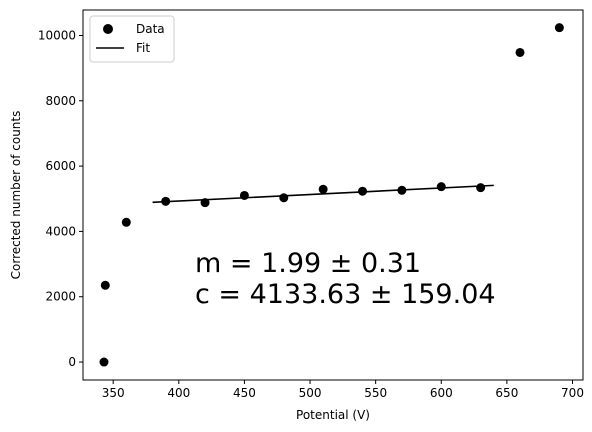 This screenshot has width=592, height=432. I want to click on x-tick-label: 600, so click(441, 393).